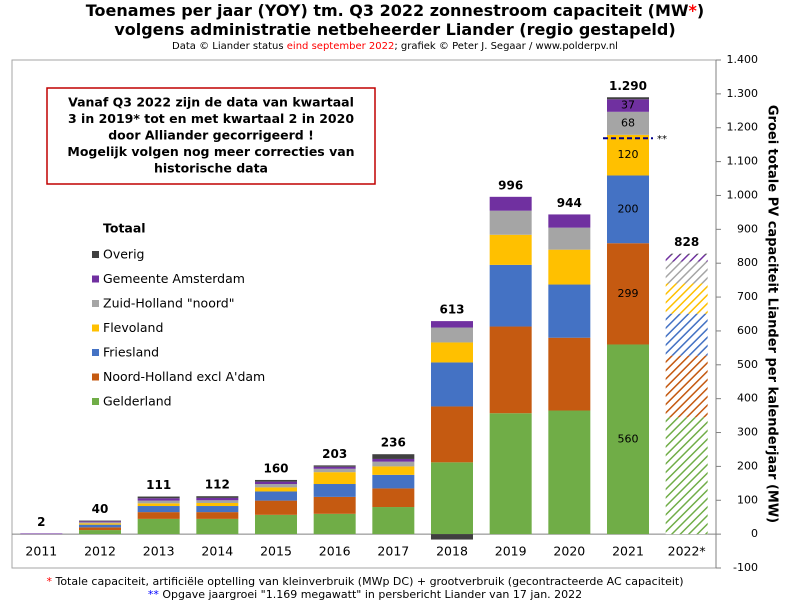 The width and height of the screenshot is (791, 613). I want to click on footnote-marker: *, so click(49, 581).